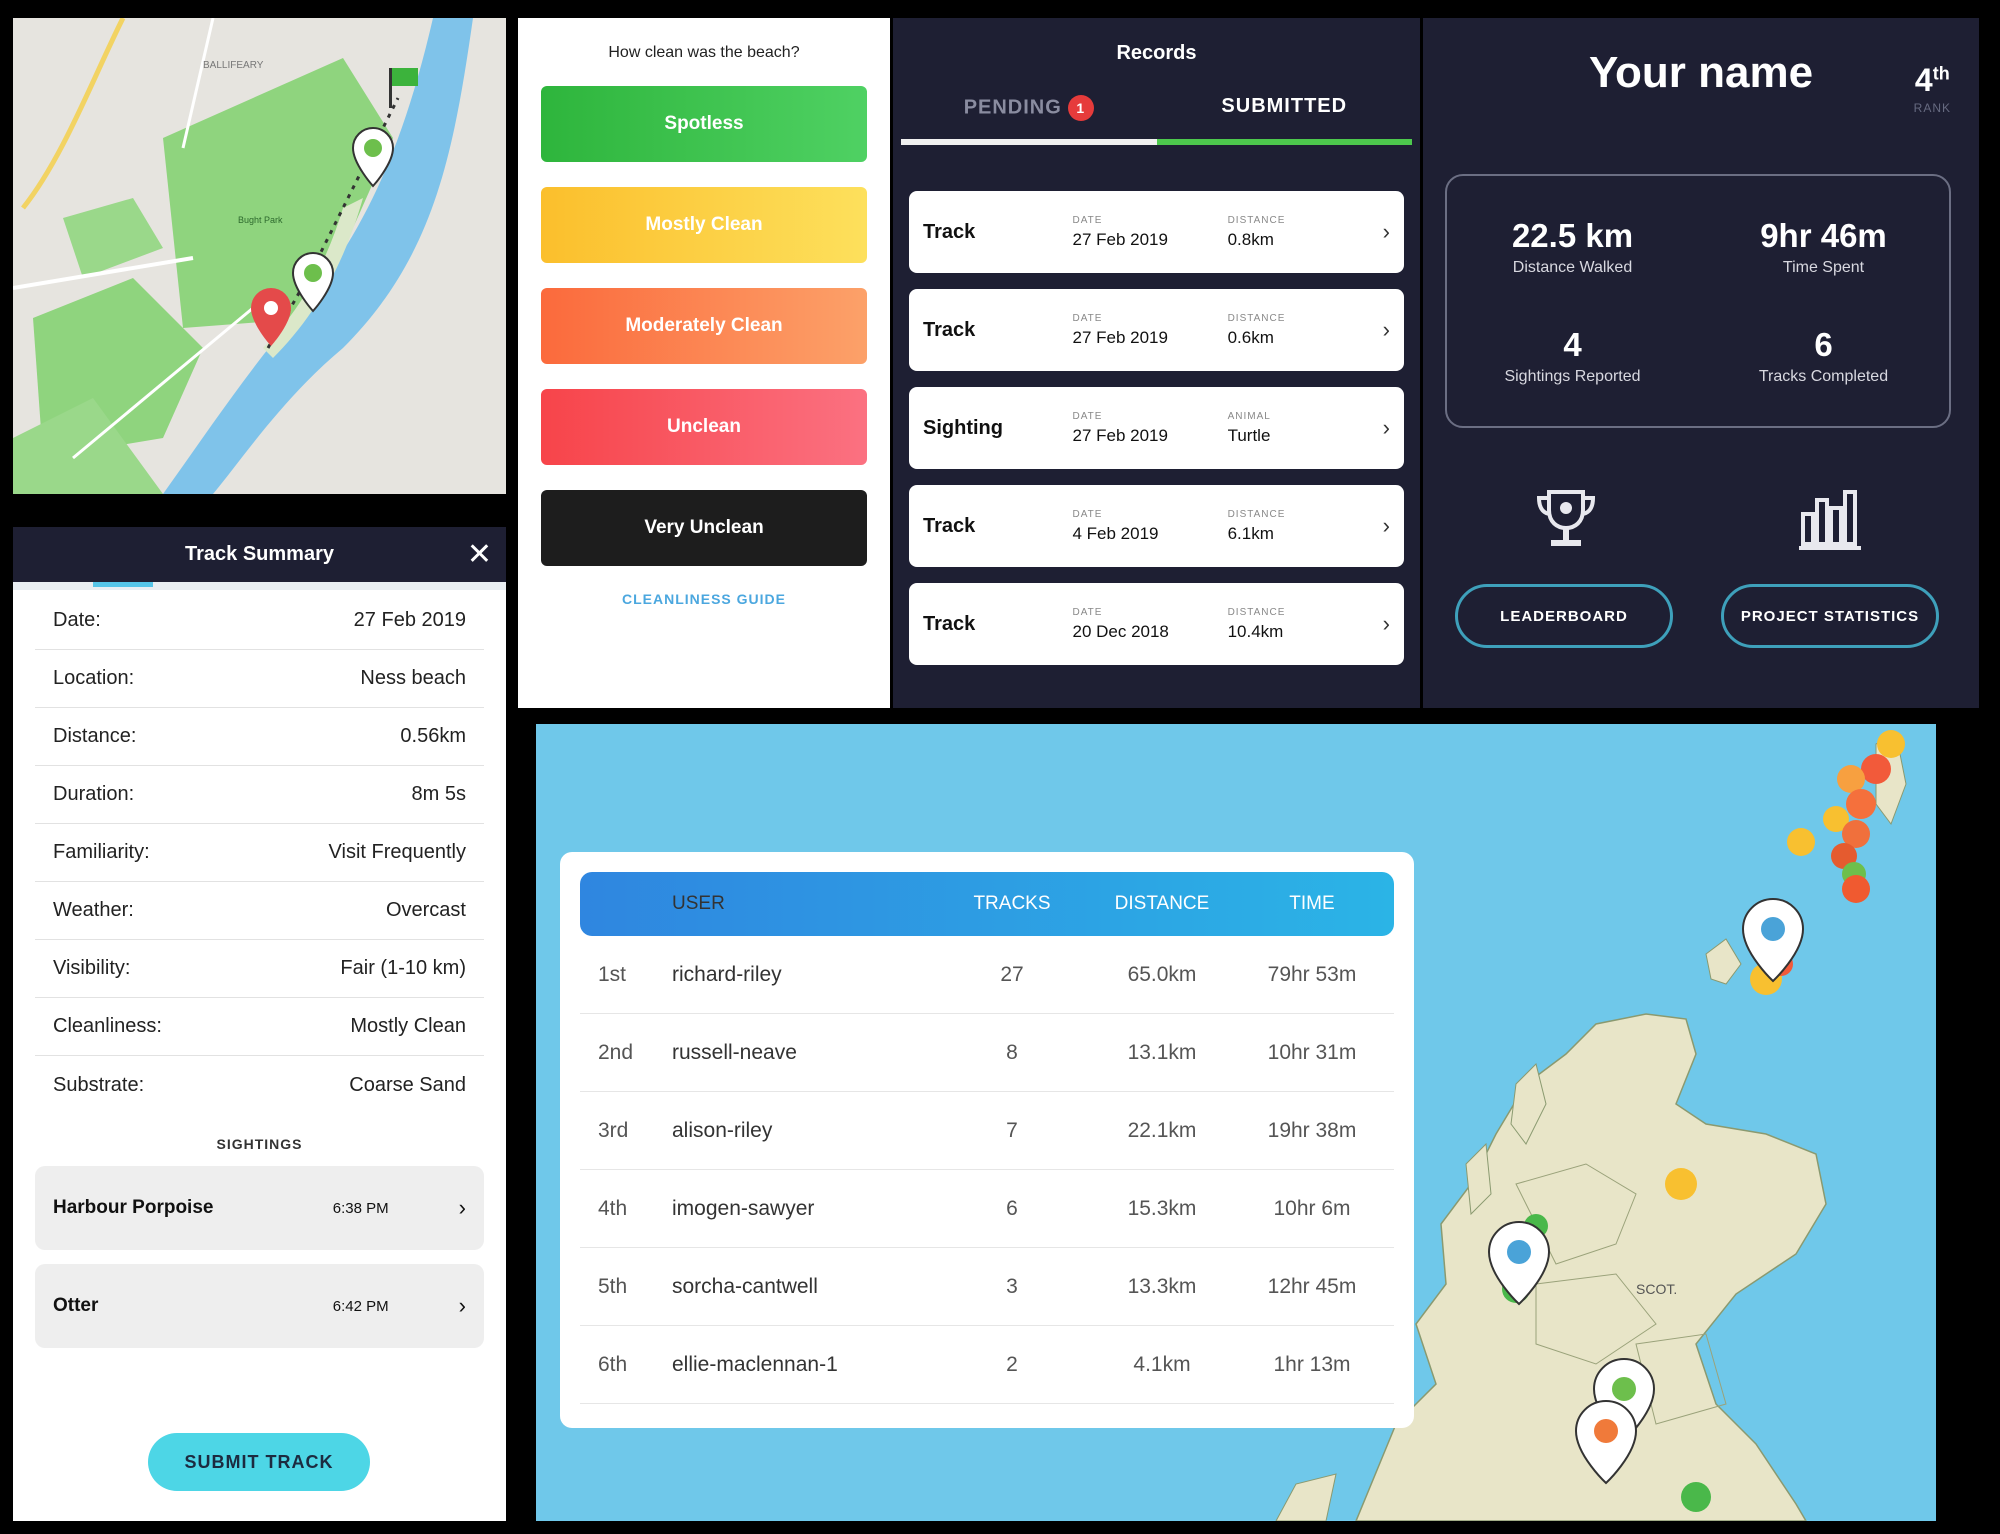 The width and height of the screenshot is (2000, 1534). Describe the element at coordinates (987, 1287) in the screenshot. I see `table-row: 5th sorcha-cantwell 3 13.3km 12hr 45m` at that location.